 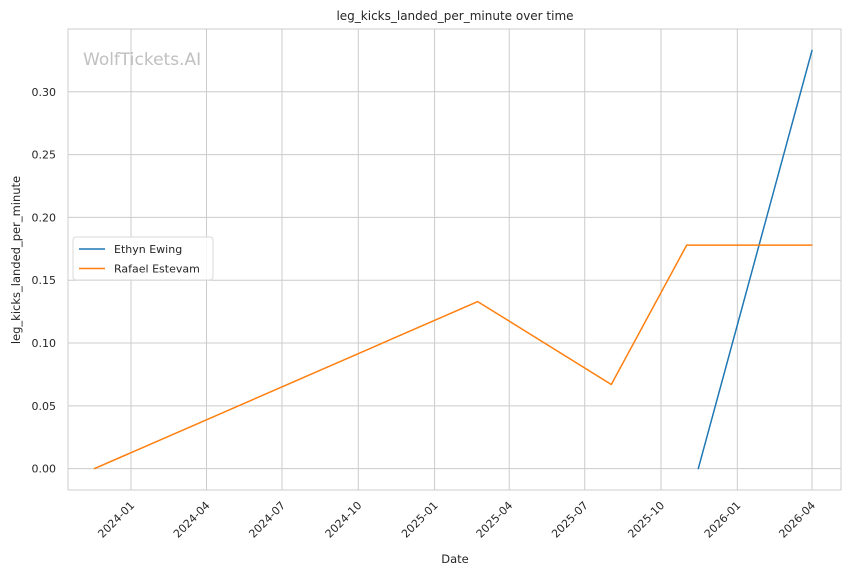 I want to click on x-tick-label: 2024-07, so click(x=267, y=520).